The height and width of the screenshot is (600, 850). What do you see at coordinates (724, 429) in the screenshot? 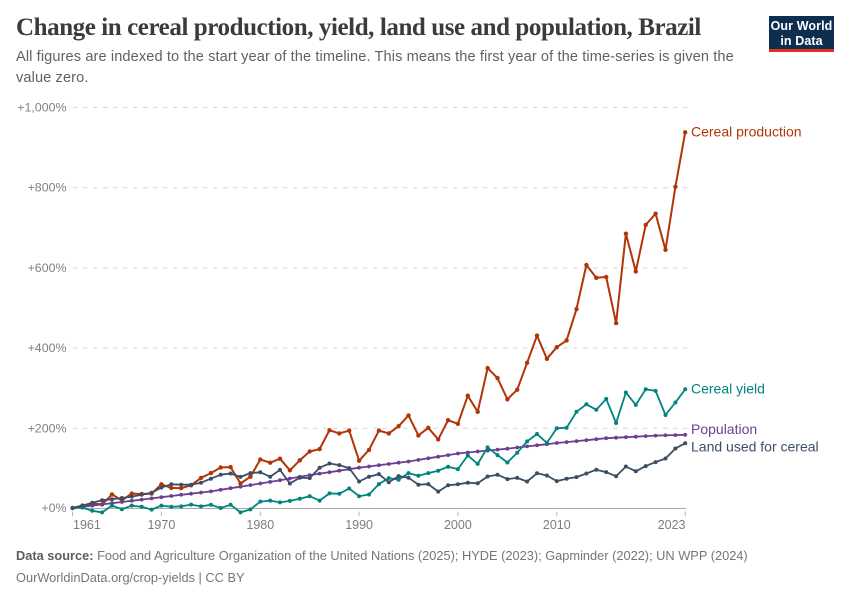
I see `svg-text: Population` at bounding box center [724, 429].